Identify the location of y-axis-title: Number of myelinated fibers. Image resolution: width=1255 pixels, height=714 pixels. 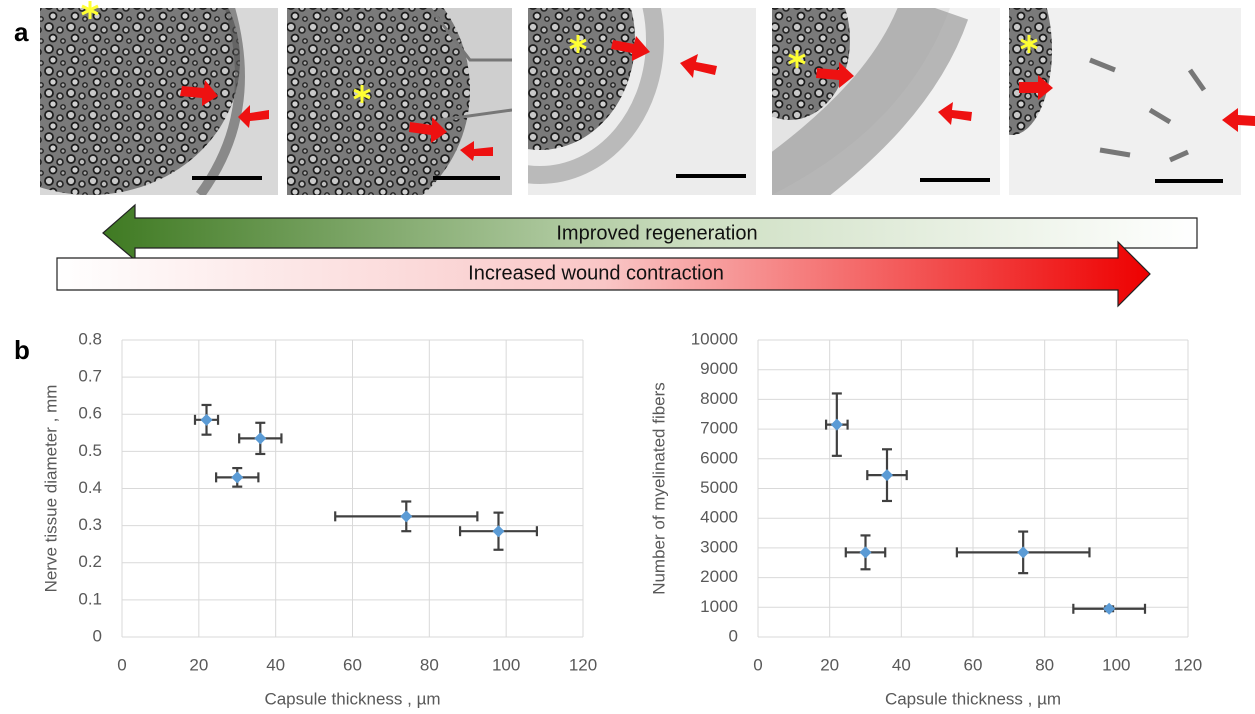
(658, 488).